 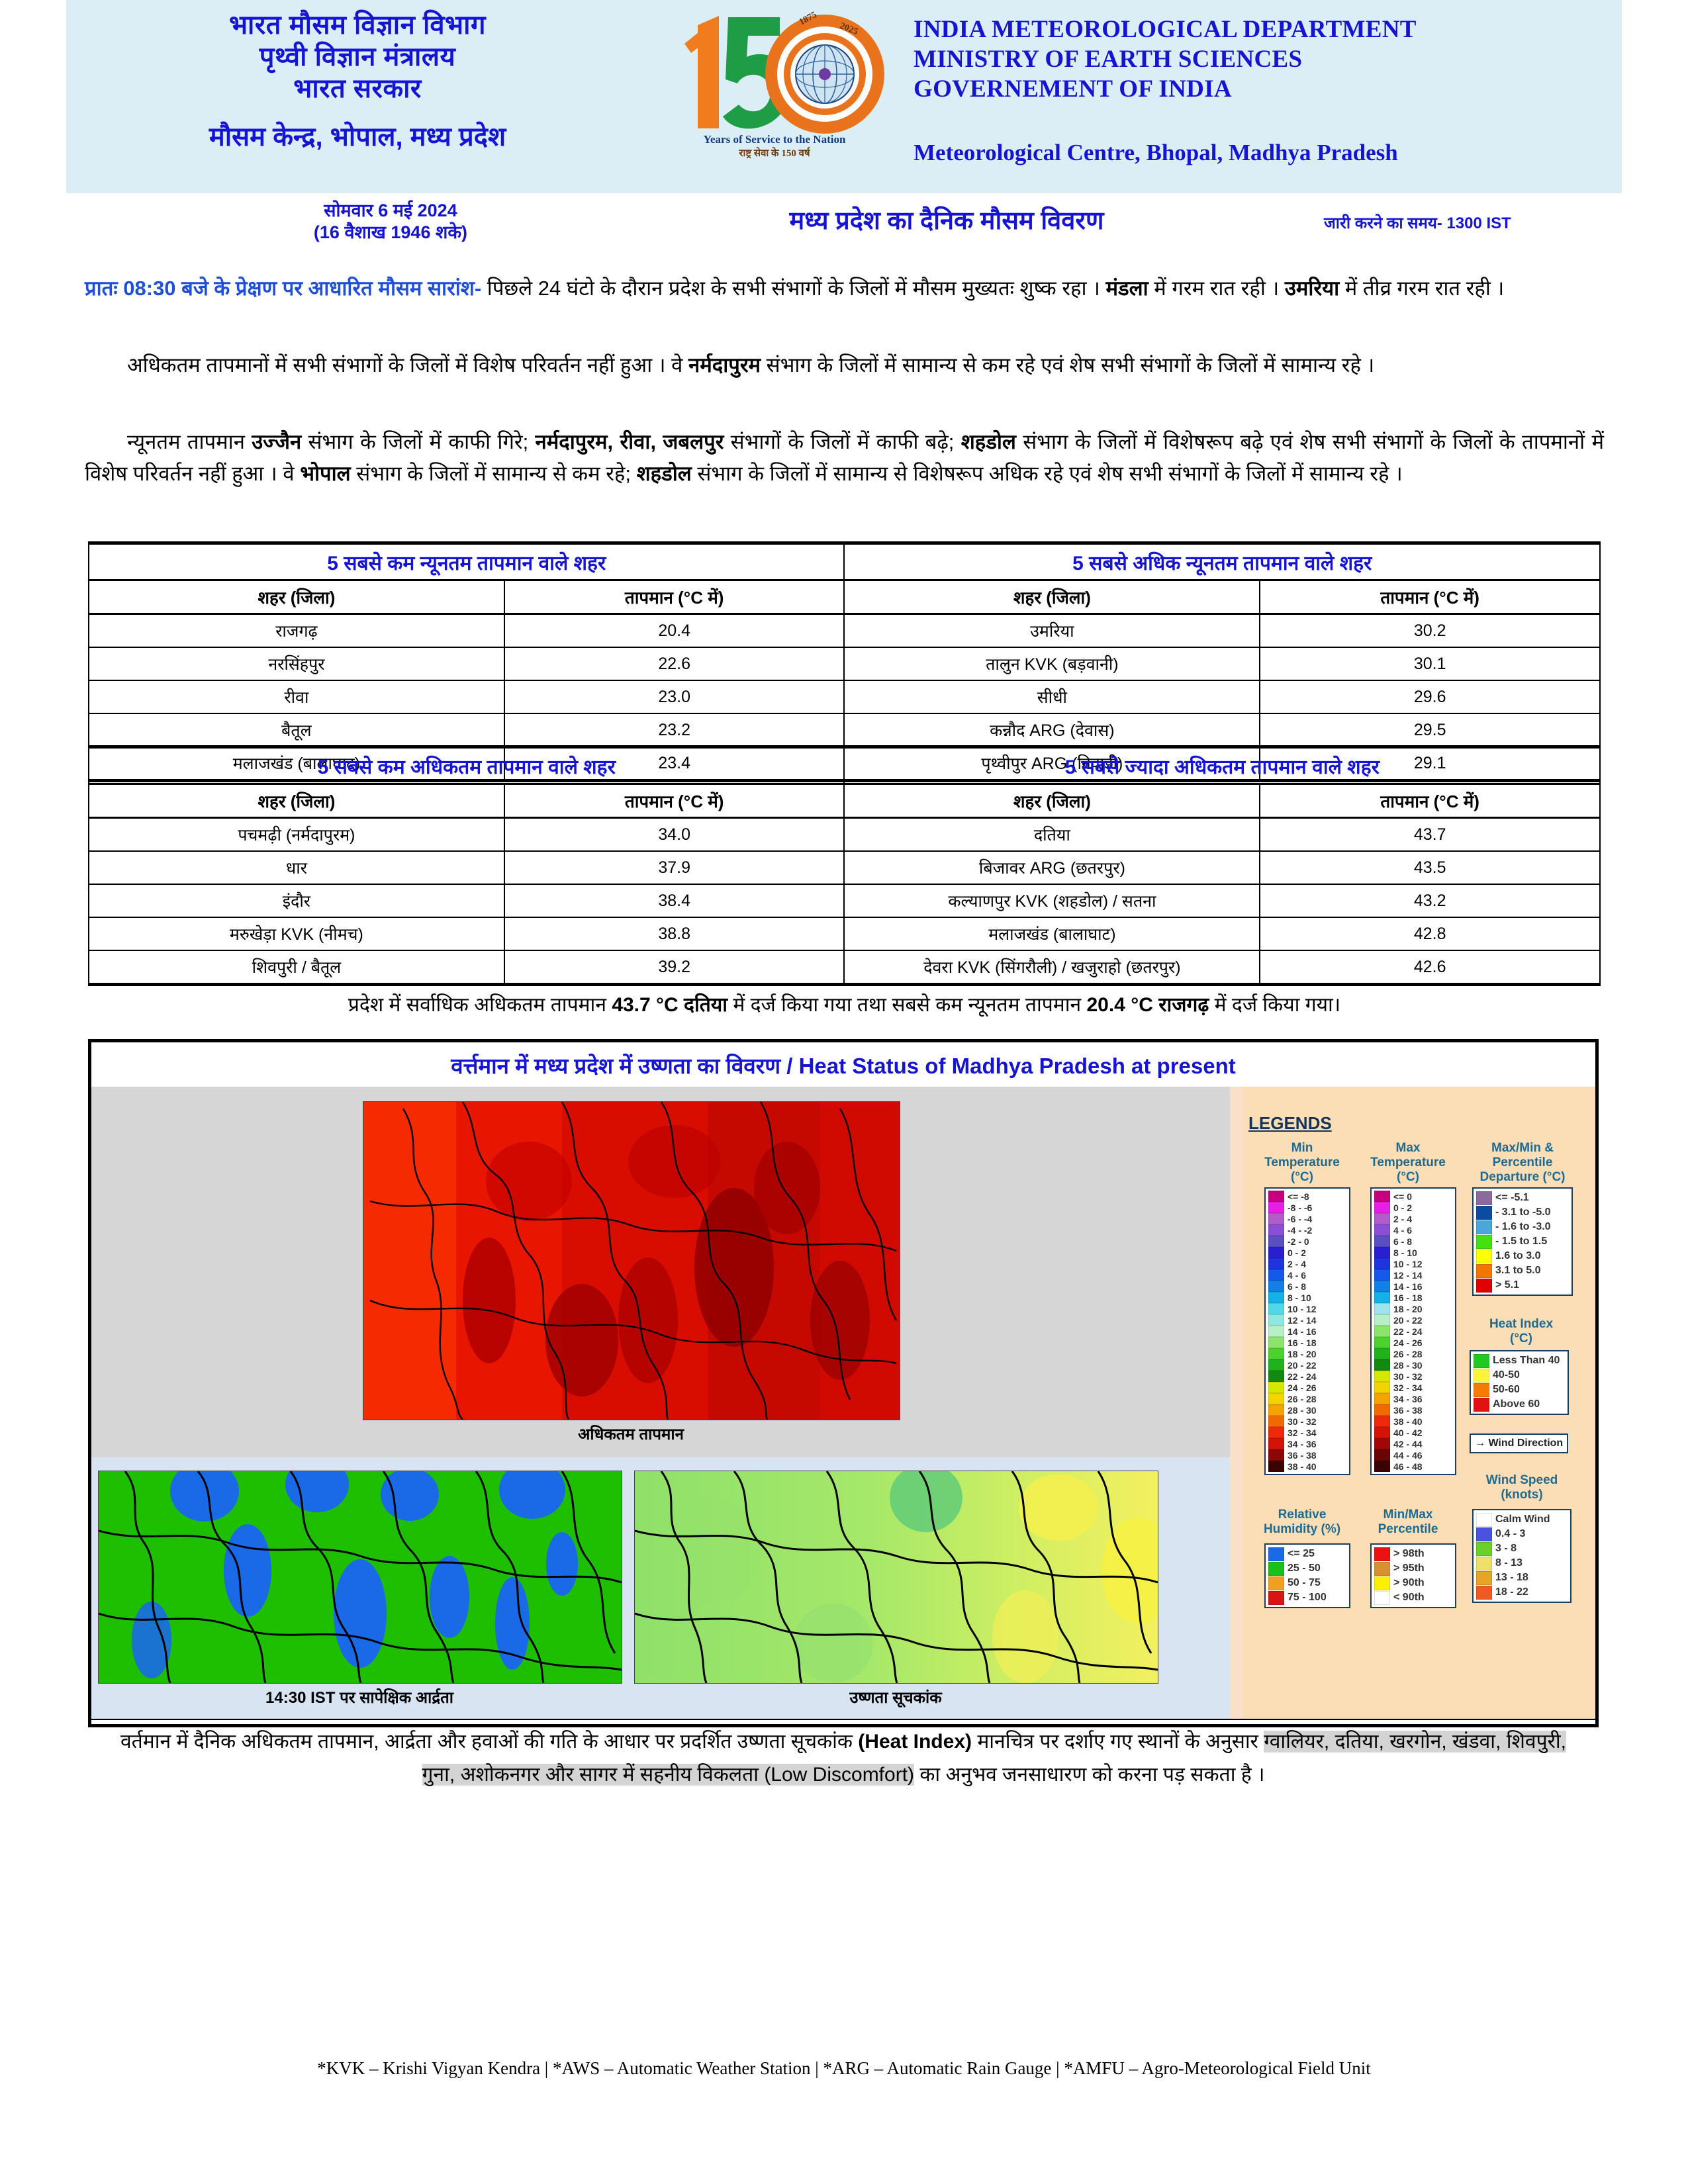 I want to click on cell-city: कल्याणपुर KVK (शहडोल) / सतना, so click(x=1052, y=901).